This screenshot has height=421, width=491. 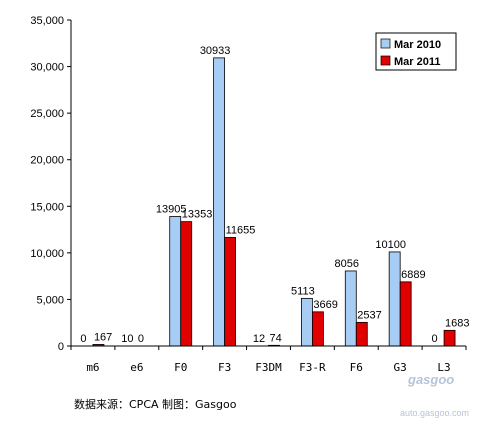 What do you see at coordinates (431, 379) in the screenshot?
I see `watermark-logo: gasgoo` at bounding box center [431, 379].